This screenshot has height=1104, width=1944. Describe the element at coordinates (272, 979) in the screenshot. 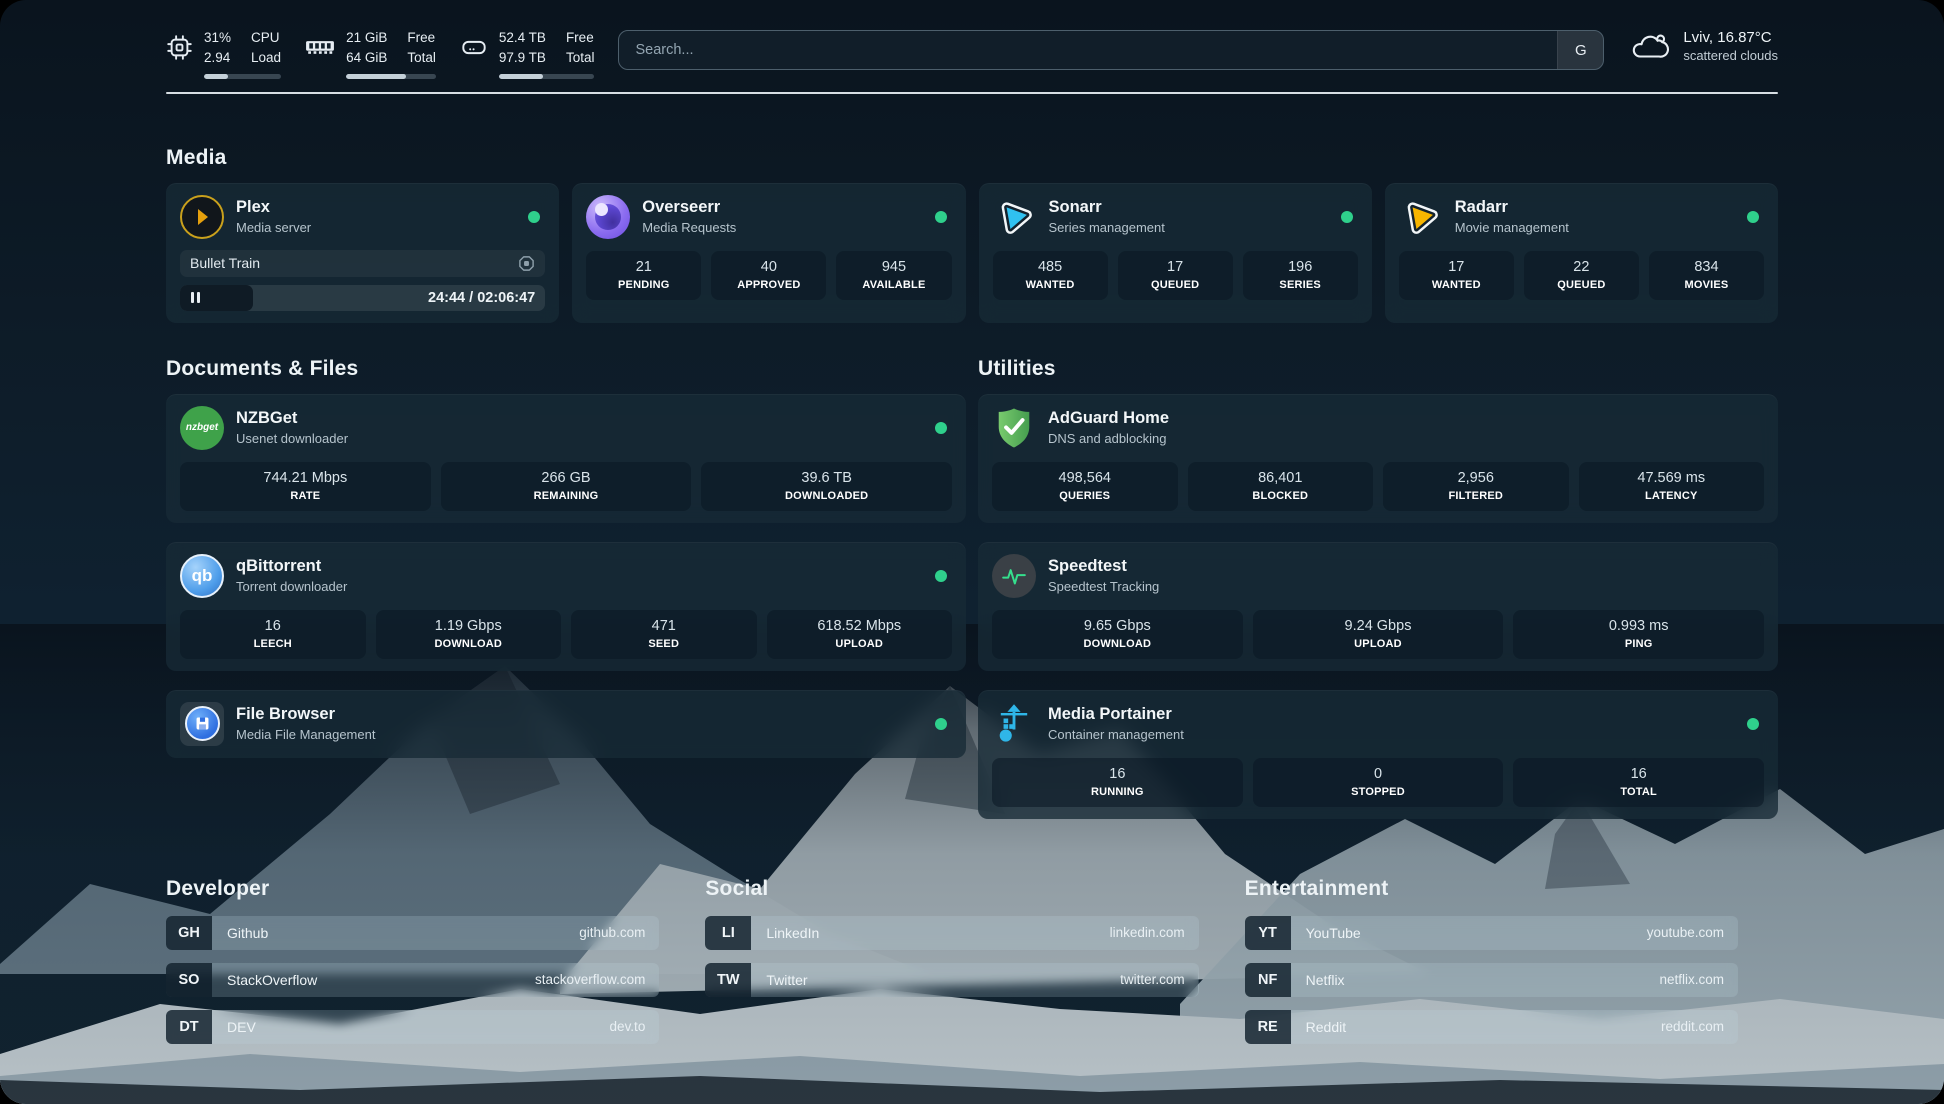

I see `link-name: StackOverflow` at that location.